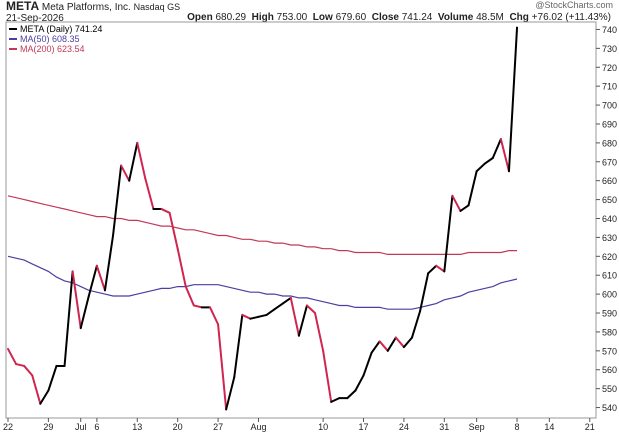 The height and width of the screenshot is (434, 619). Describe the element at coordinates (490, 17) in the screenshot. I see `volume-value: 48.5M` at that location.